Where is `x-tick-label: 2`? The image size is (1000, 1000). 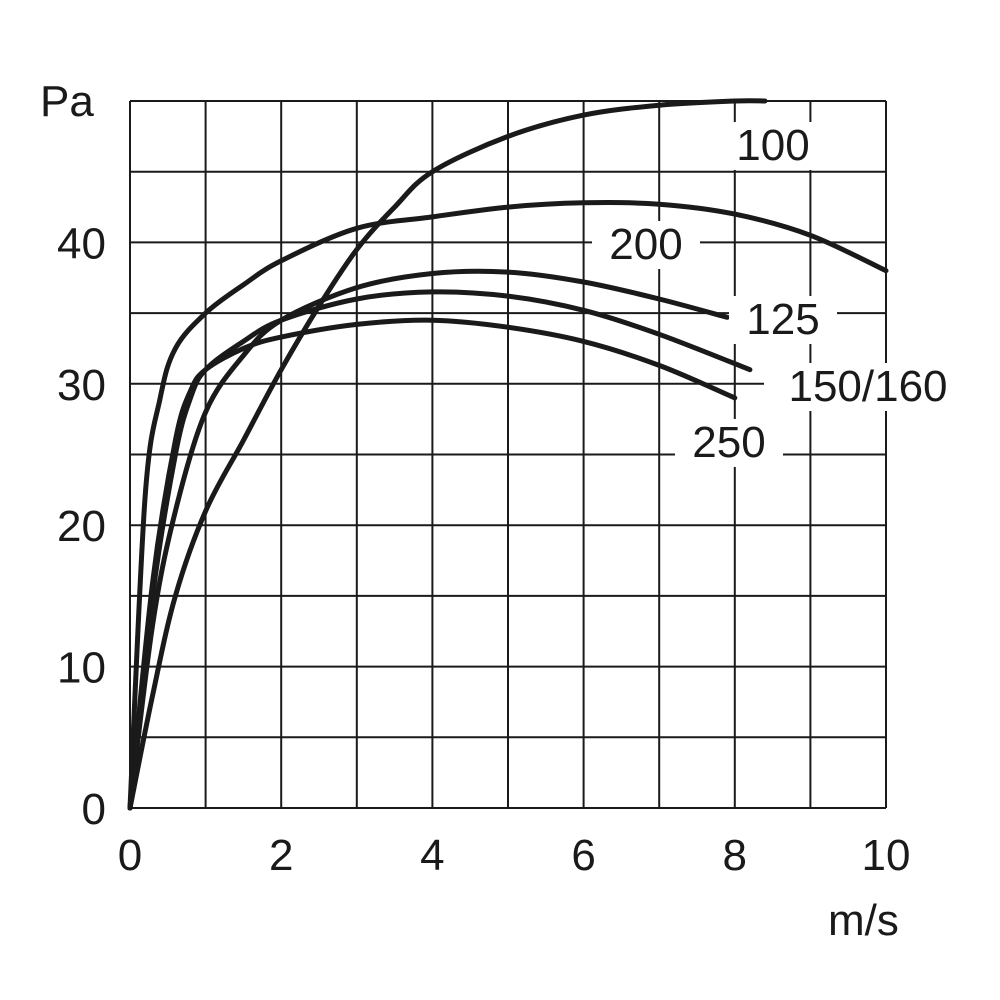
x-tick-label: 2 is located at coordinates (281, 855).